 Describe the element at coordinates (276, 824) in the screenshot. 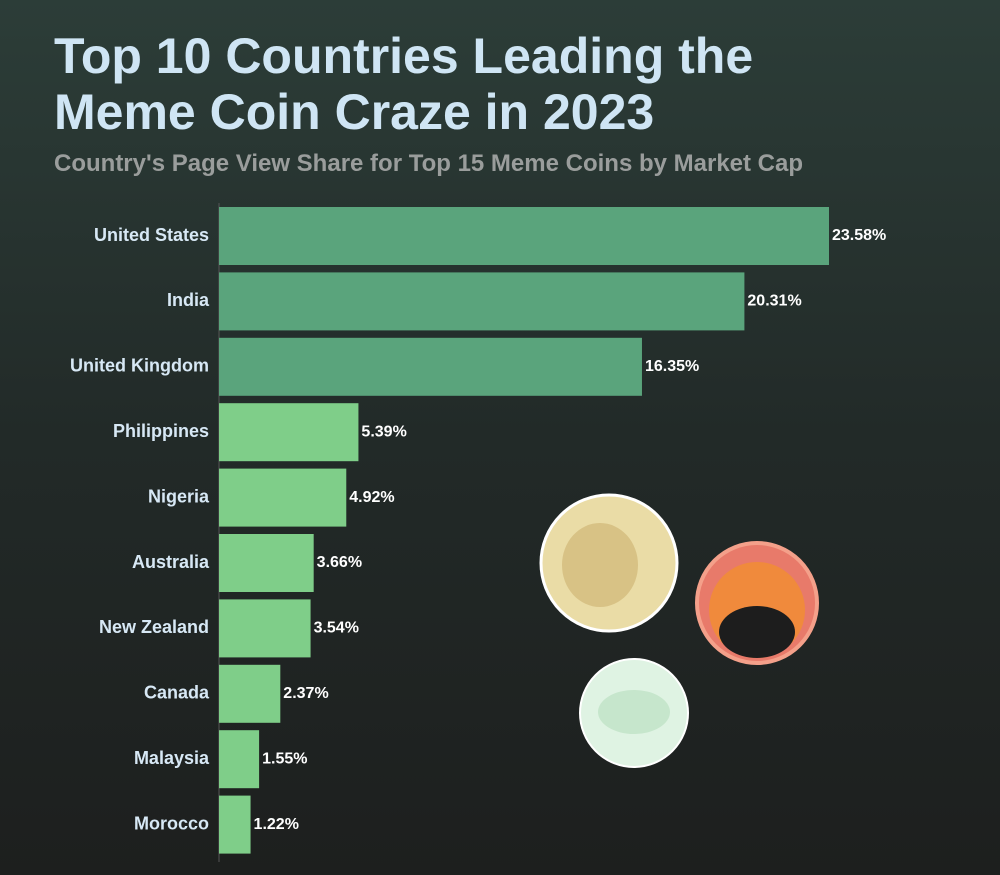

I see `value-label: 1.22%` at that location.